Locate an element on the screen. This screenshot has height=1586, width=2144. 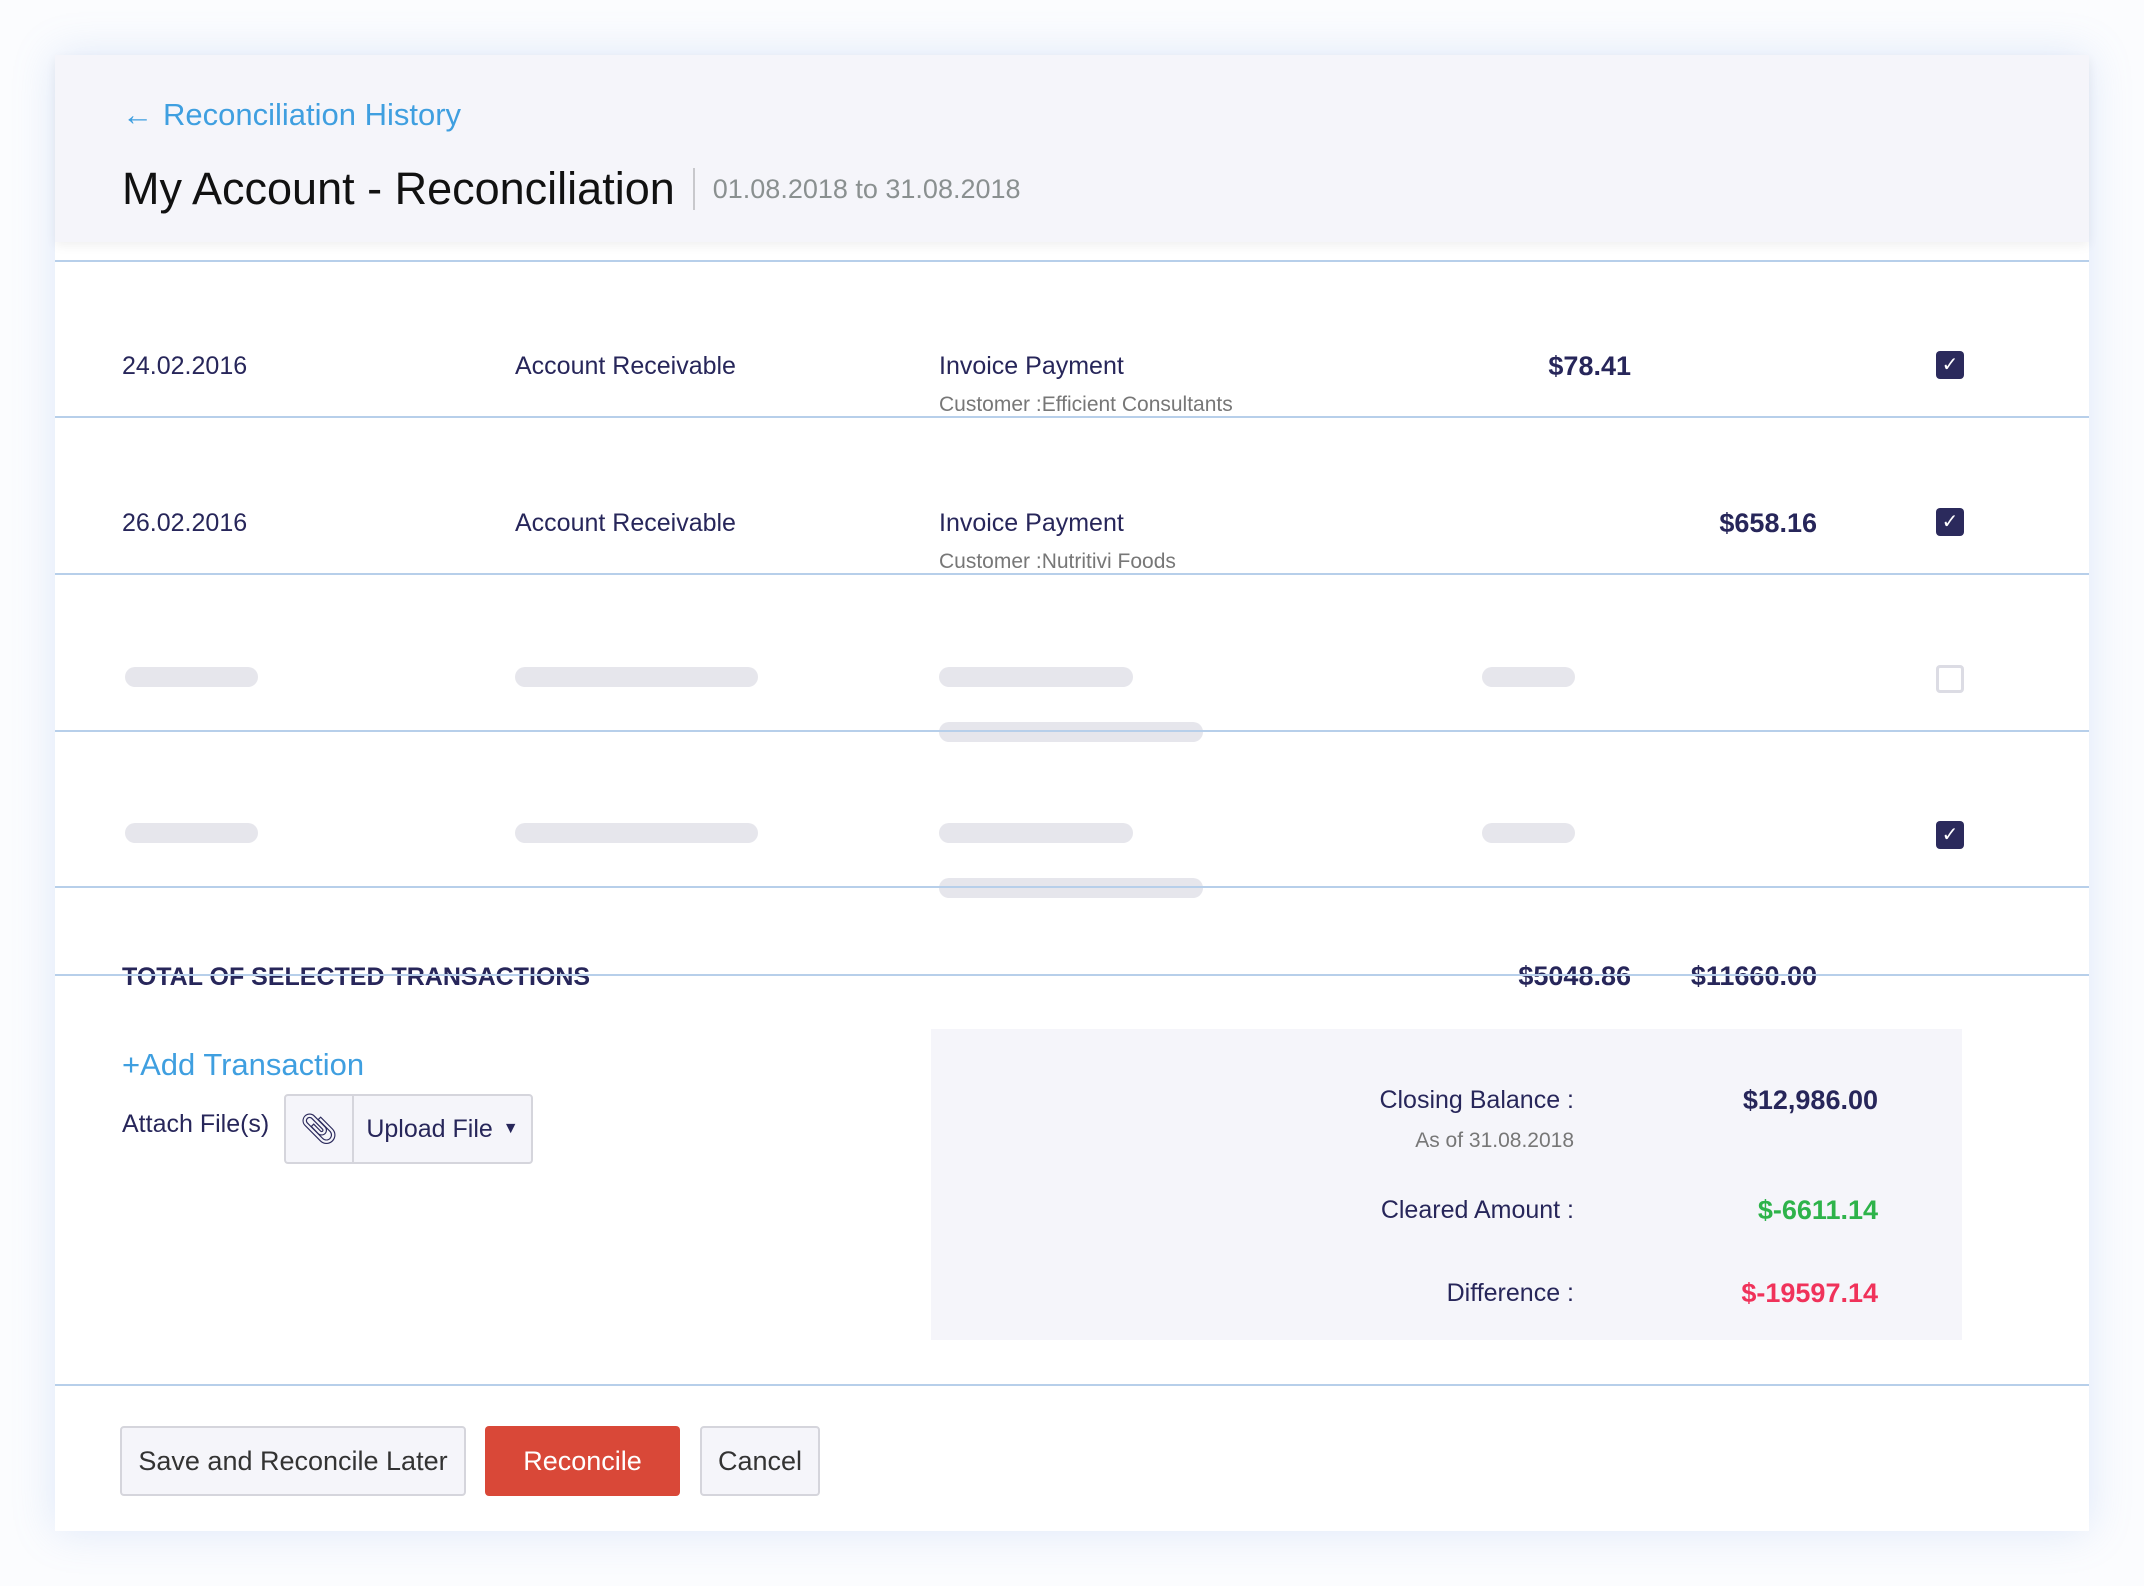
difference-value: $-19597.14 is located at coordinates (1809, 1293).